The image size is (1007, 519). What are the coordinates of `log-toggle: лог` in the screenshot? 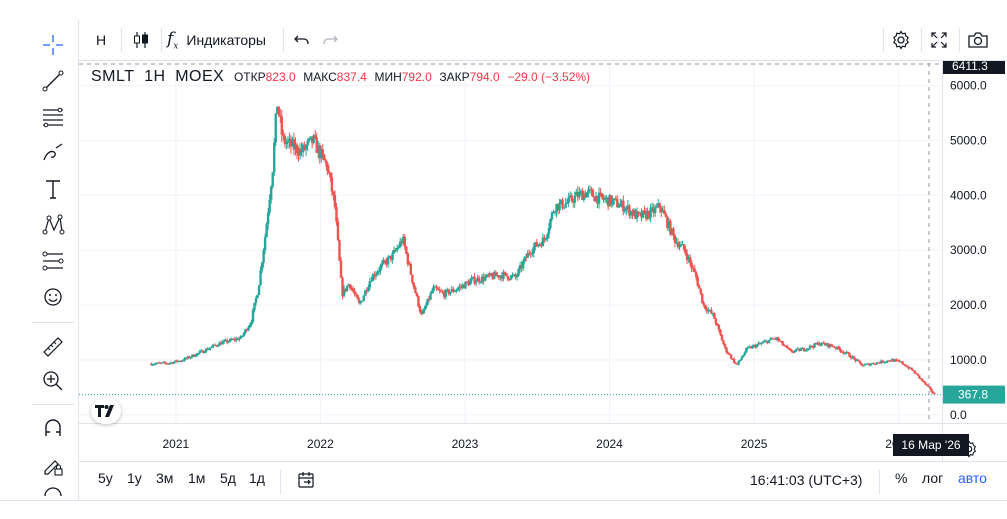 It's located at (933, 478).